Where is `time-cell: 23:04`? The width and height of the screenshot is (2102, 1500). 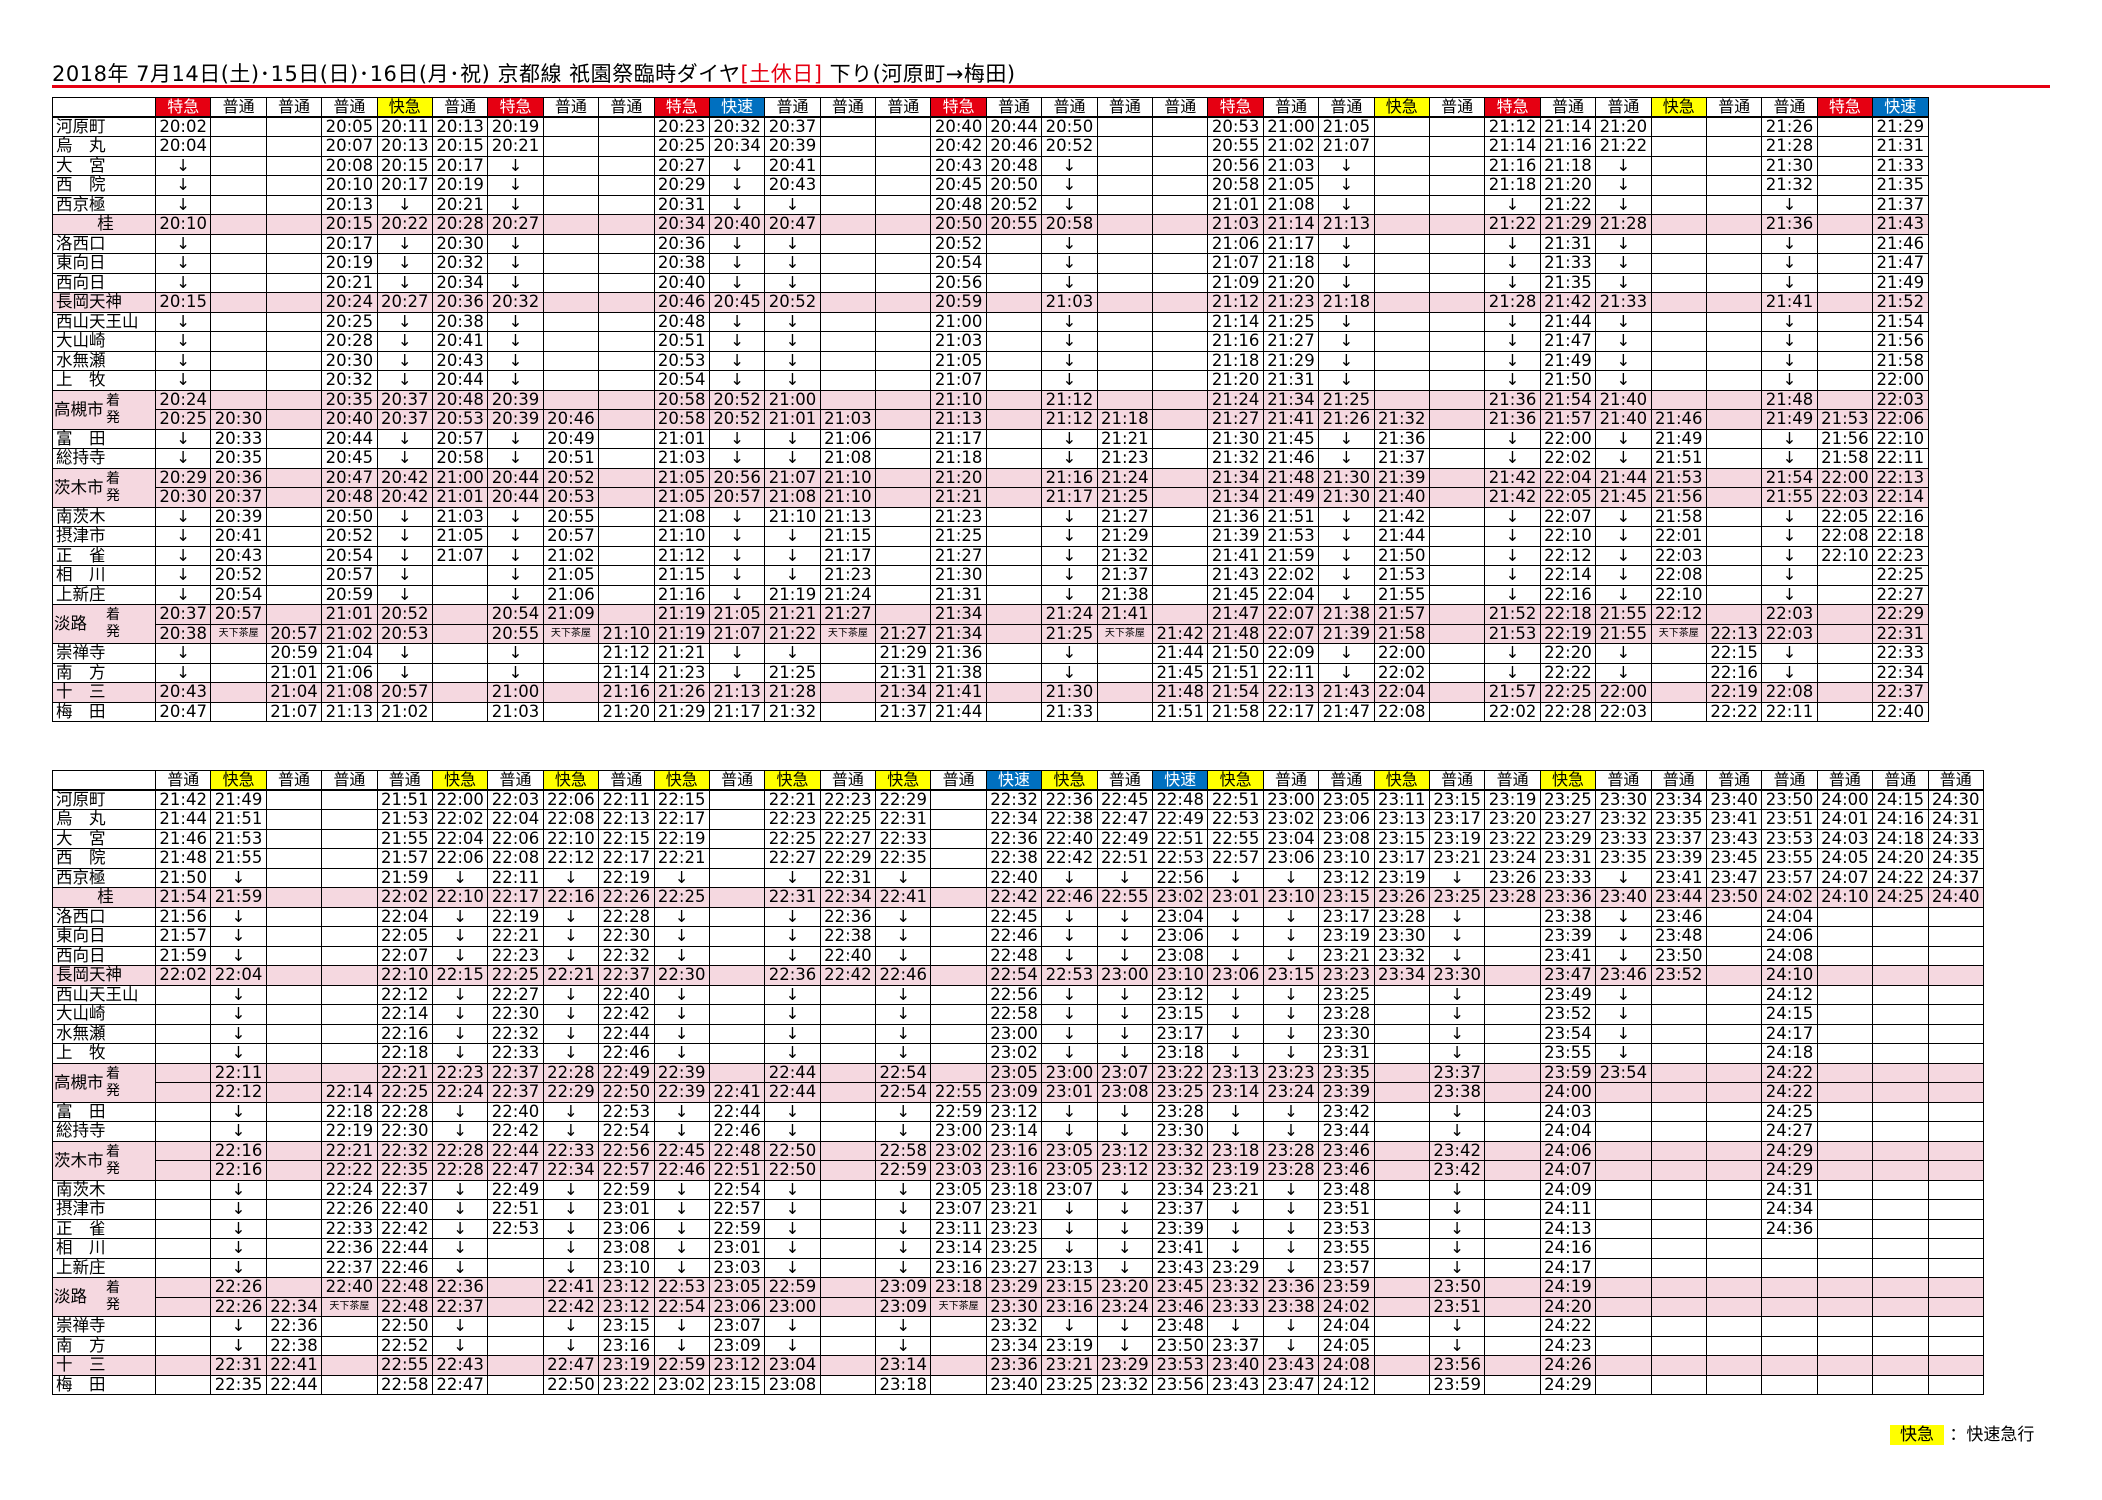 time-cell: 23:04 is located at coordinates (792, 1365).